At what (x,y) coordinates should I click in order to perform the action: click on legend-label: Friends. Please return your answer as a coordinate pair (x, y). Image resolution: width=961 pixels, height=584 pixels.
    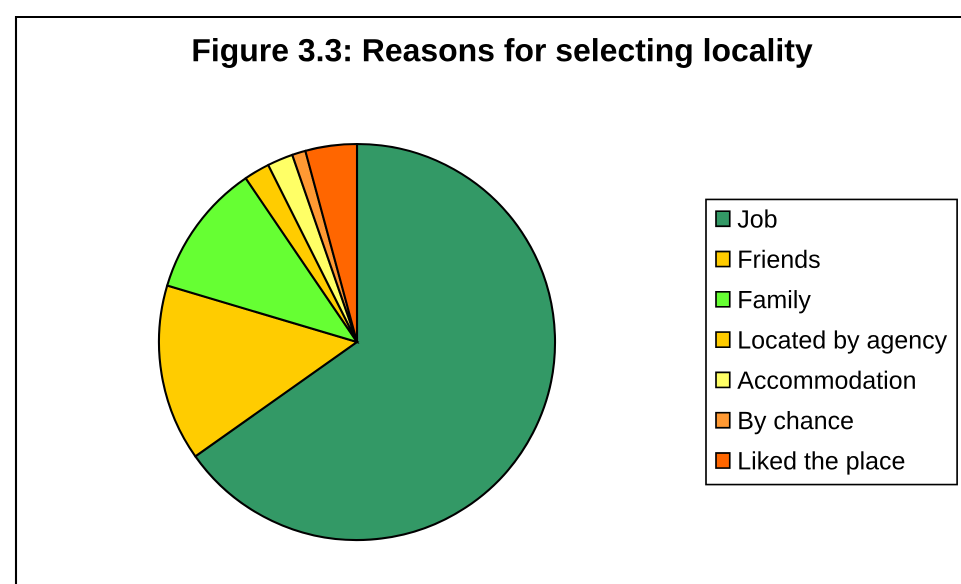
    Looking at the image, I should click on (779, 259).